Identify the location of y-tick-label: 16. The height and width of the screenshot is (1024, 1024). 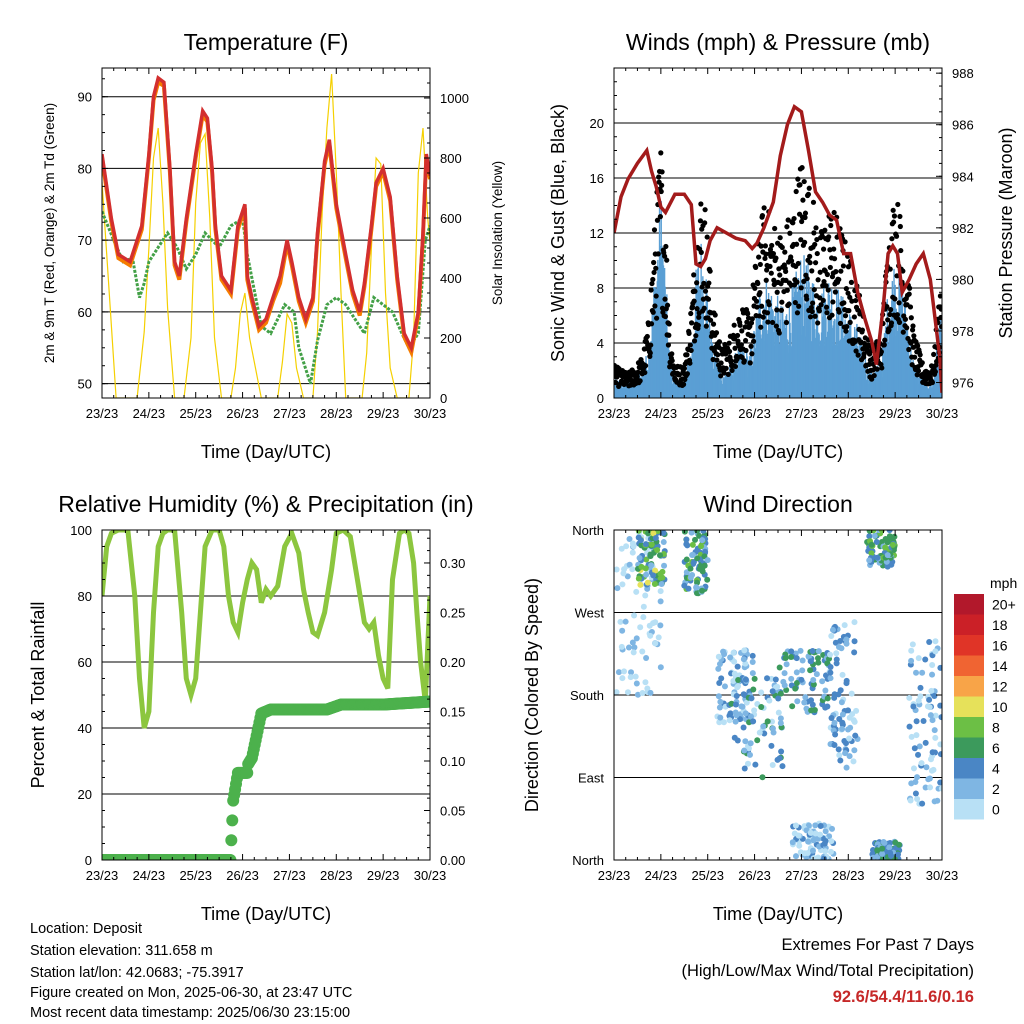
(597, 178).